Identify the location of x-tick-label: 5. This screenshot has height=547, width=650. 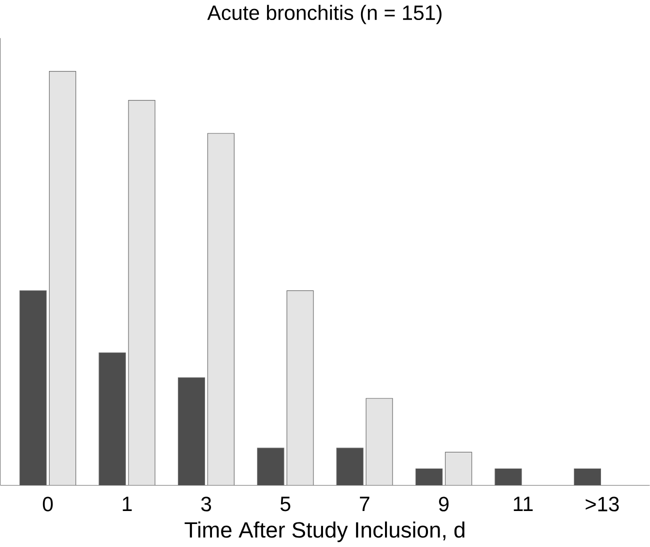
(285, 504).